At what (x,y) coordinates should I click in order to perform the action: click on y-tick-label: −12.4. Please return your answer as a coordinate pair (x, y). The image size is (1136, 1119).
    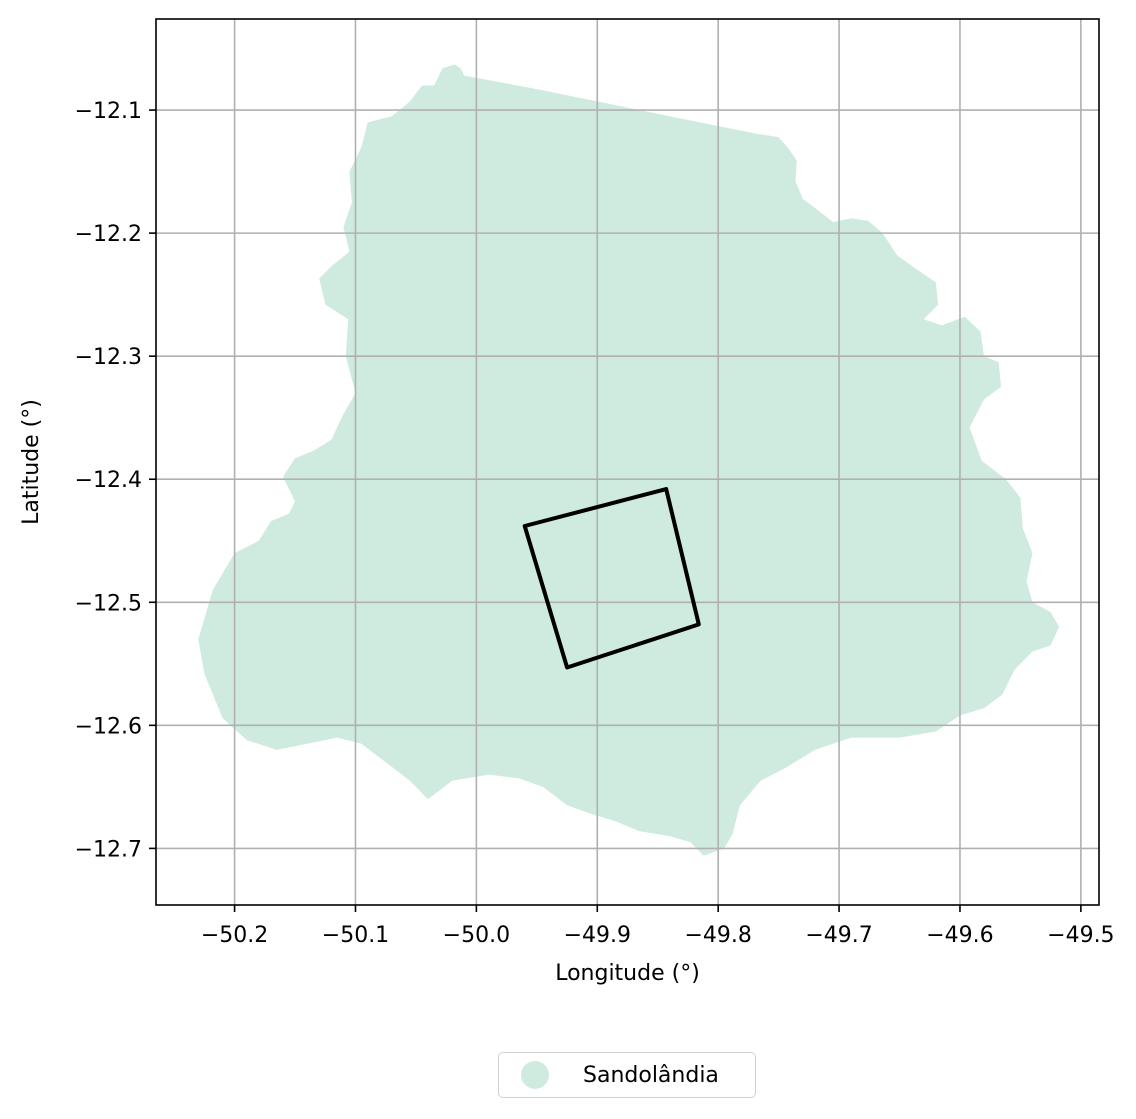
    Looking at the image, I should click on (108, 480).